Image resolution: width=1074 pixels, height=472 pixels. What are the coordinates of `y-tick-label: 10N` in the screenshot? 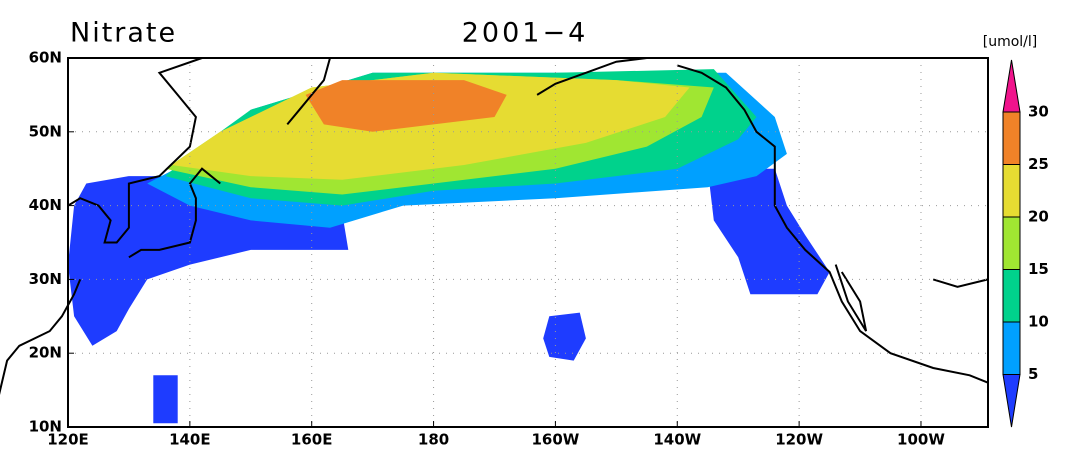 It's located at (45, 427).